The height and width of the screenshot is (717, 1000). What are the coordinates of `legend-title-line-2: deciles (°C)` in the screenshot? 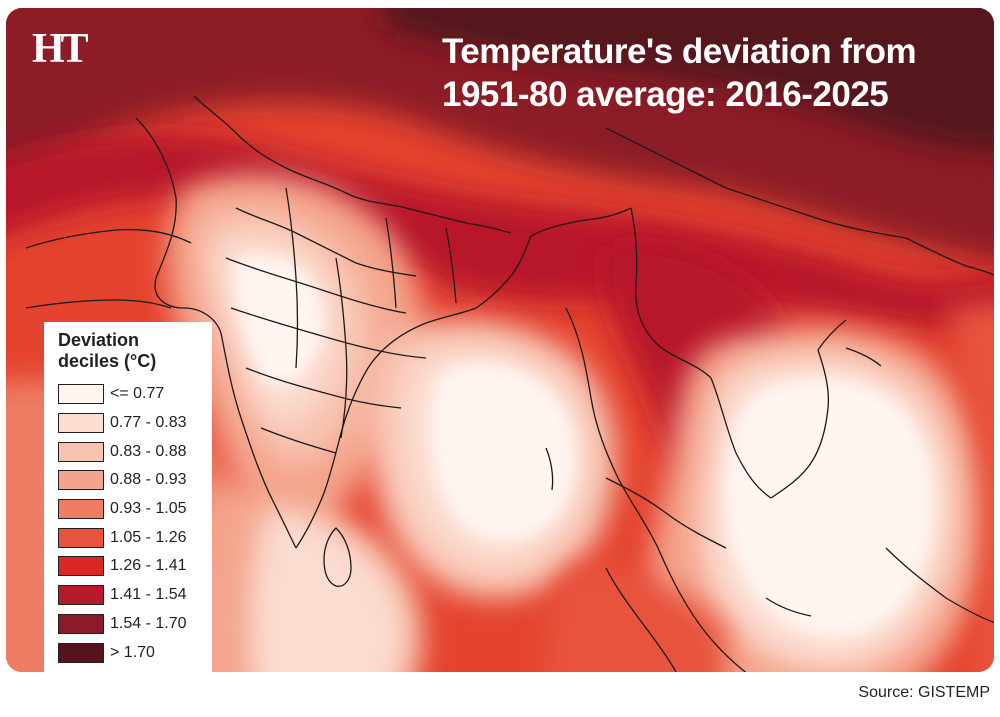 It's located at (107, 361).